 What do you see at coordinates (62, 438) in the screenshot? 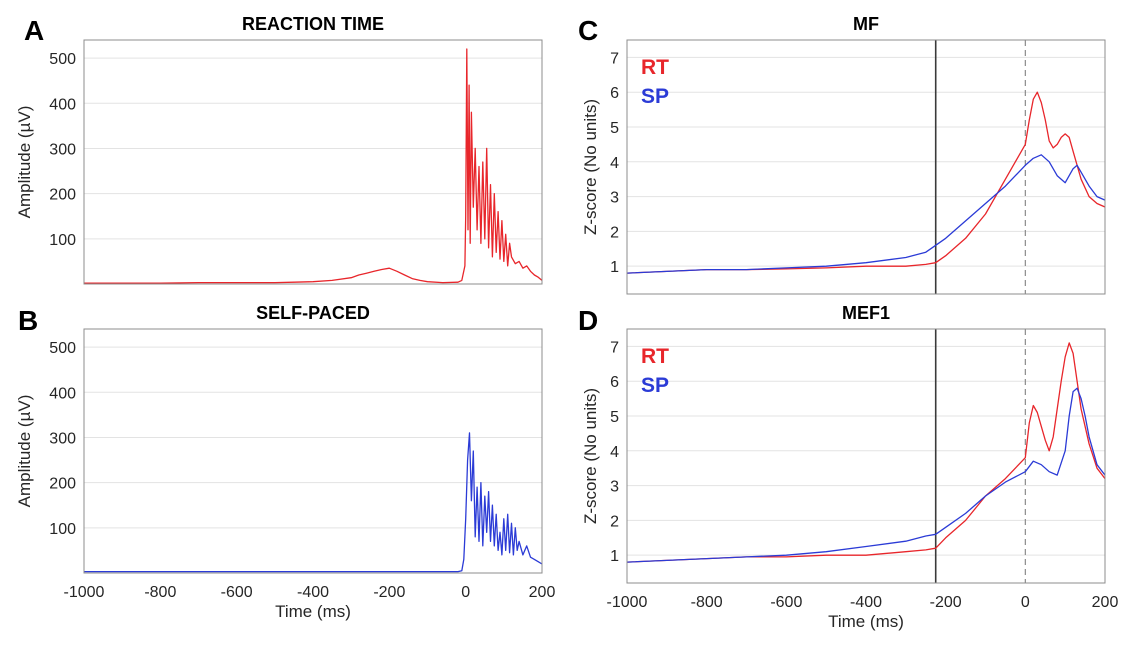
I see `panel-b-ytick-label: 300` at bounding box center [62, 438].